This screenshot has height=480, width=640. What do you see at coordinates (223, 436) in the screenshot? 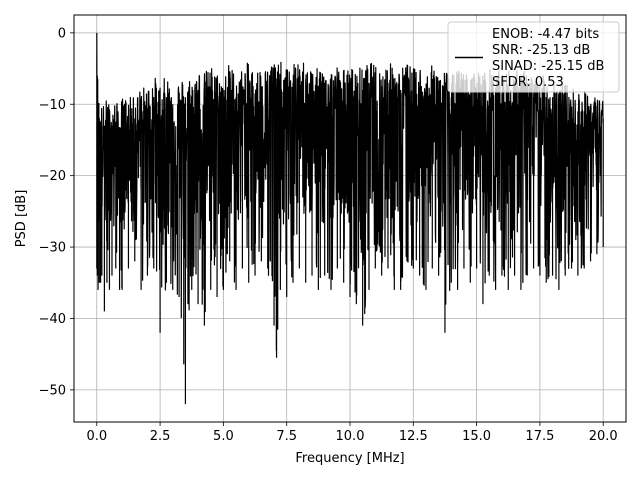
I see `x-tick-label: 5.0` at bounding box center [223, 436].